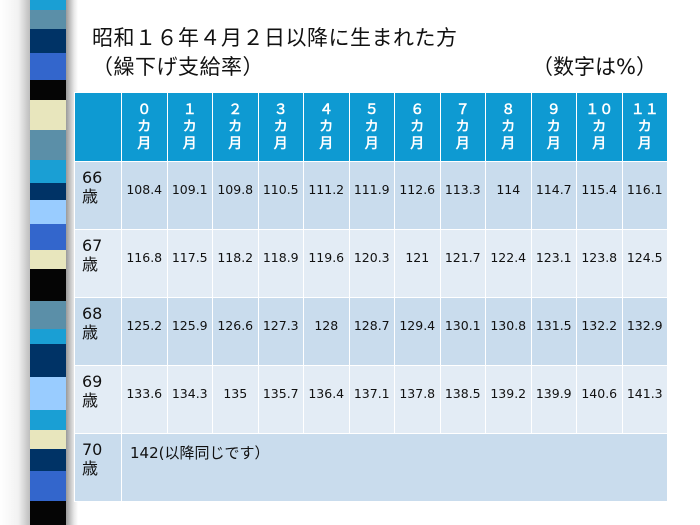  What do you see at coordinates (553, 331) in the screenshot?
I see `rate-cell: 131.5` at bounding box center [553, 331].